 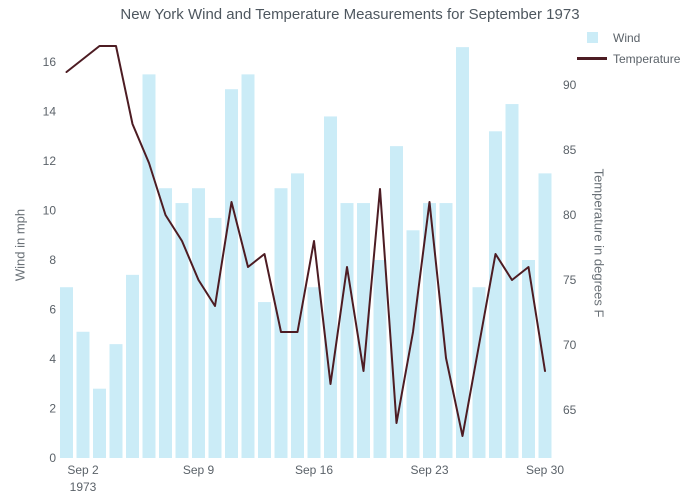 I want to click on x-axis-tick-label: Sep 2, so click(x=83, y=470).